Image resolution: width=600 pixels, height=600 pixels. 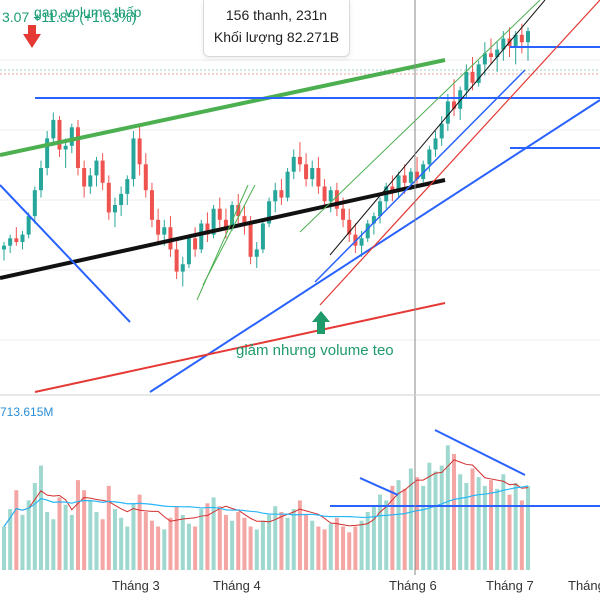 What do you see at coordinates (276, 37) in the screenshot?
I see `tooltip-line-2: Khối lượng 82.271B` at bounding box center [276, 37].